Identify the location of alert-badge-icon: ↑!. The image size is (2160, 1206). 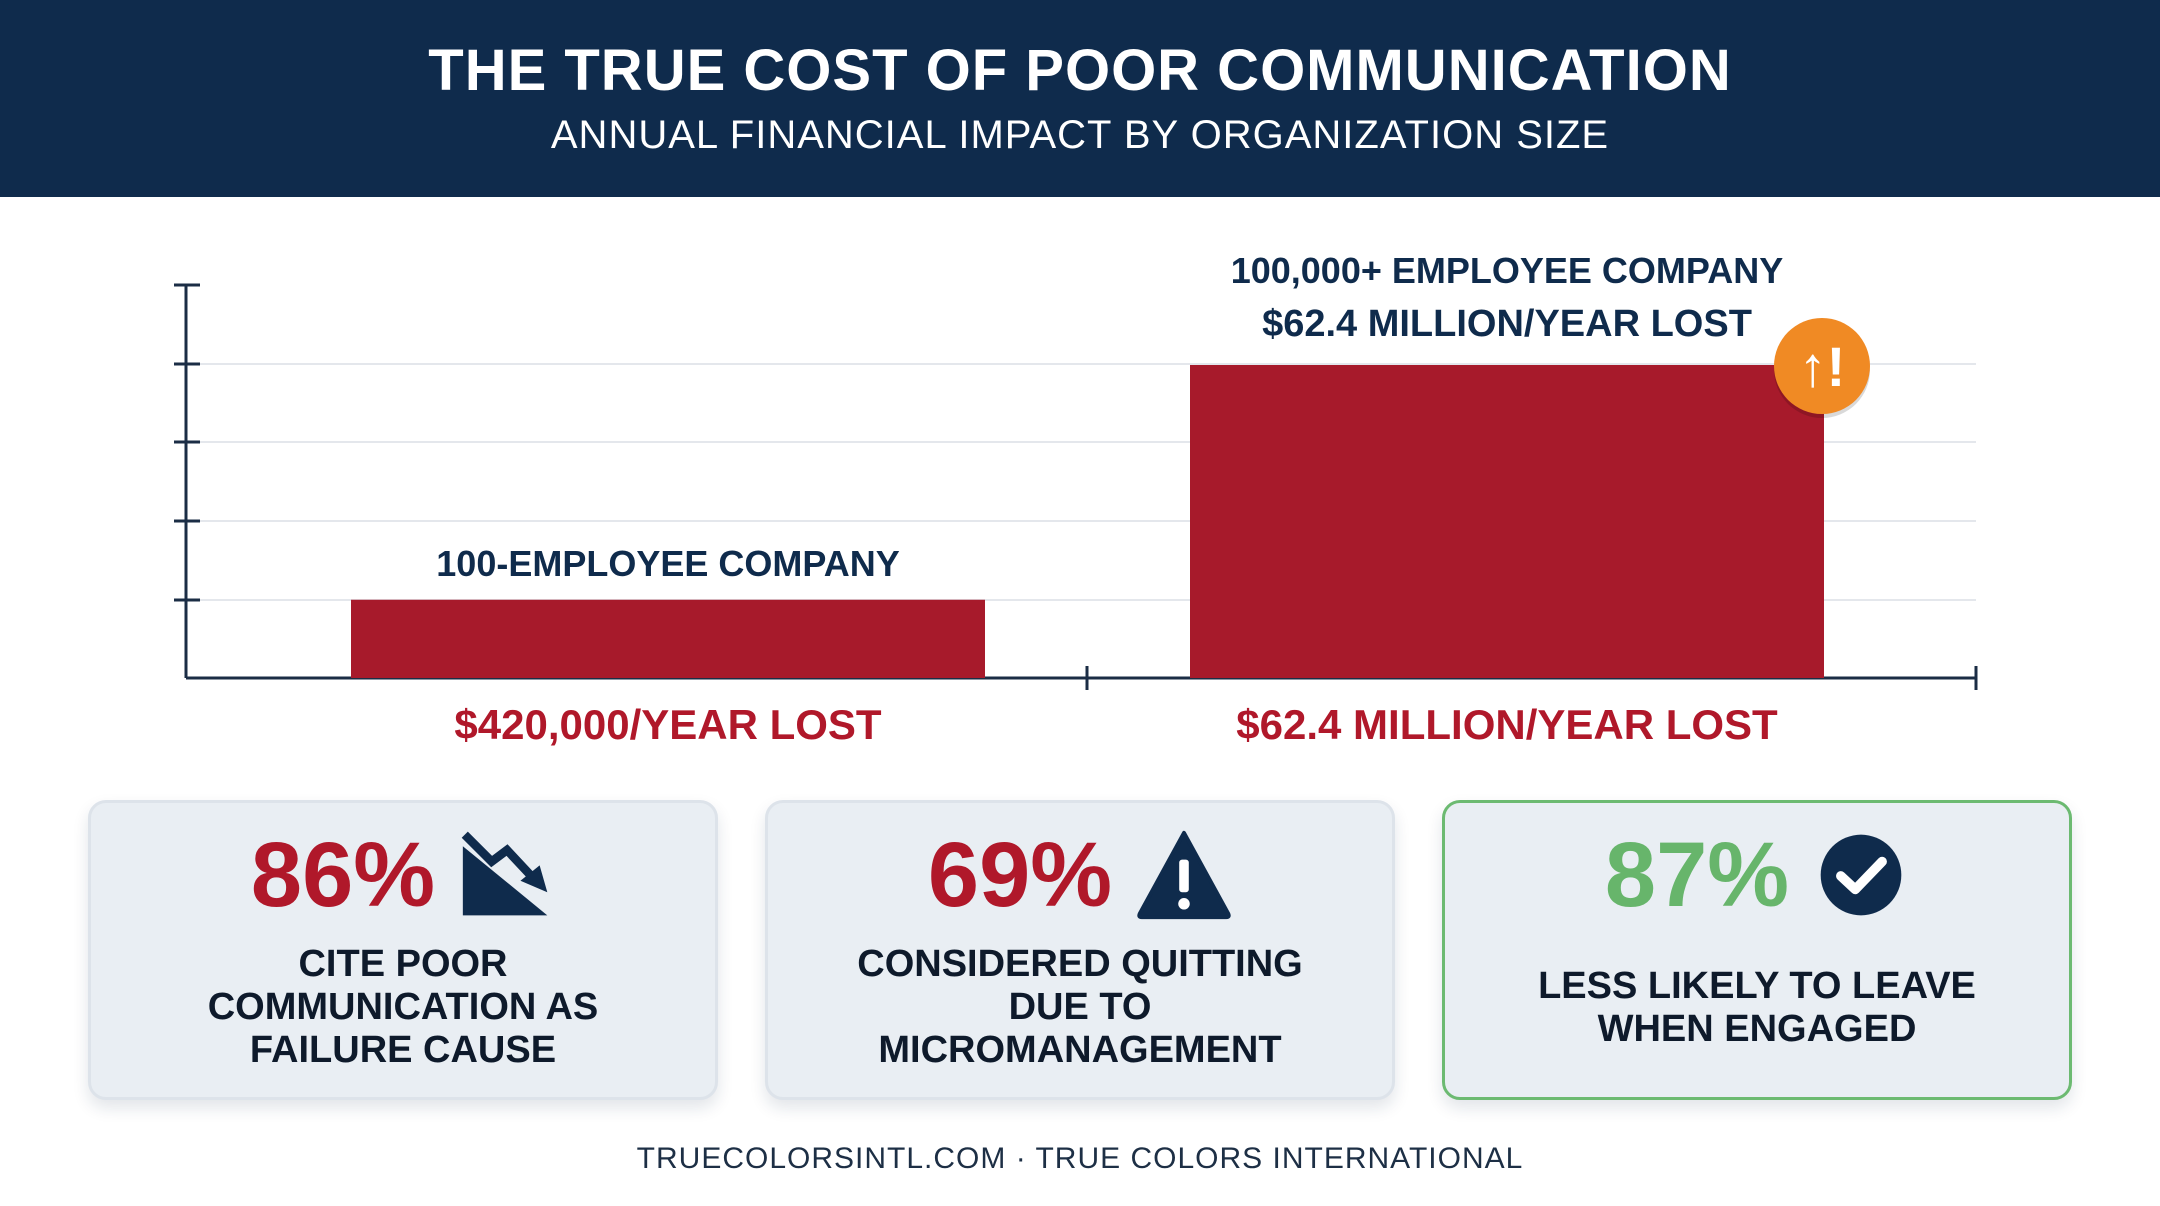
(1822, 368).